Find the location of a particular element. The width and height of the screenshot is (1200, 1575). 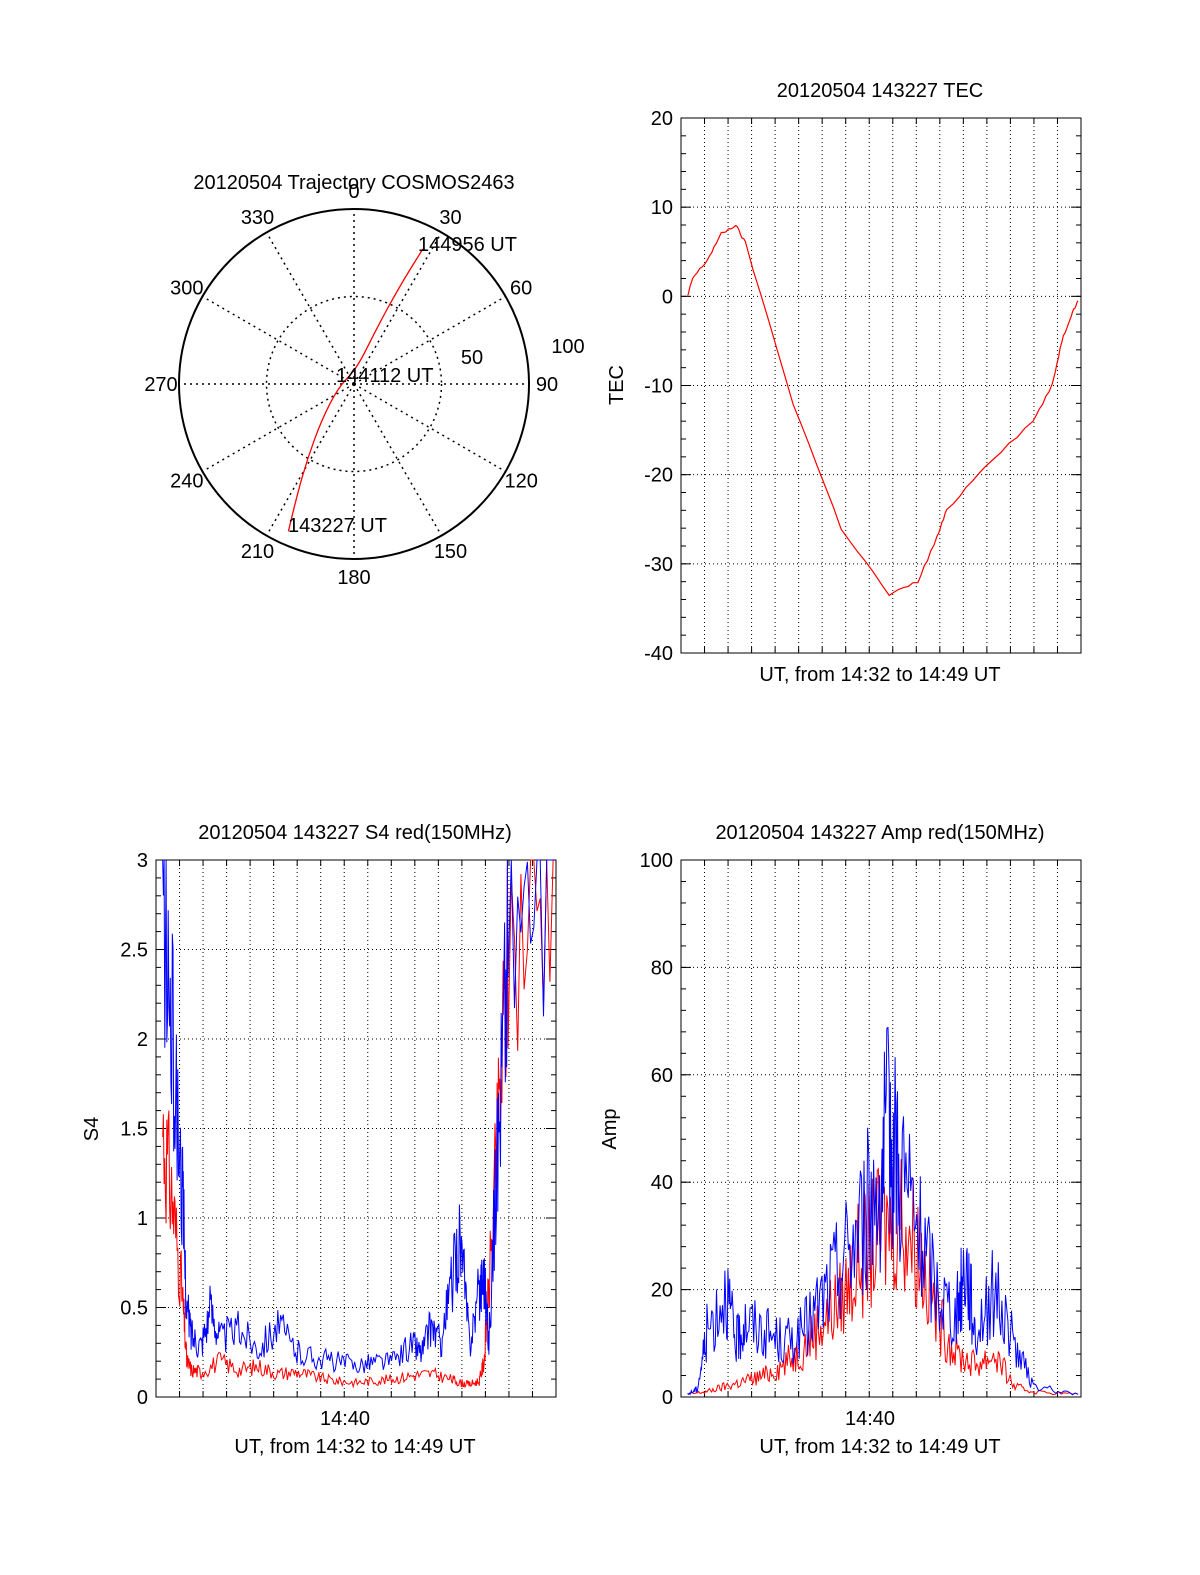

s4-ticks: 0 0.5 1 1.5 2 2.5 3 is located at coordinates (338, 1129).